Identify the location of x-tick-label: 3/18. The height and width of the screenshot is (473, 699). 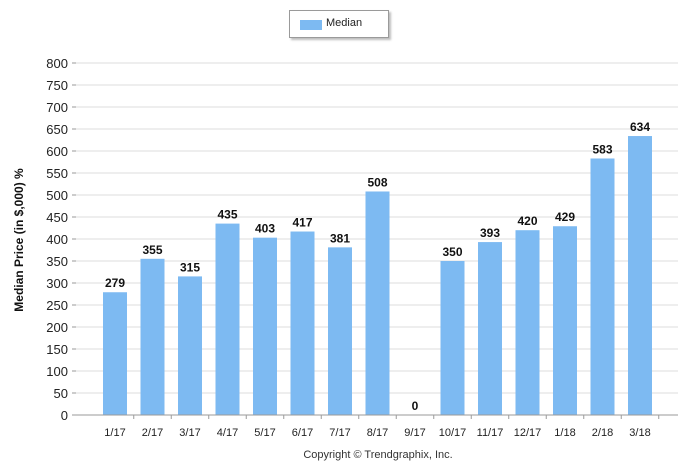
(639, 433).